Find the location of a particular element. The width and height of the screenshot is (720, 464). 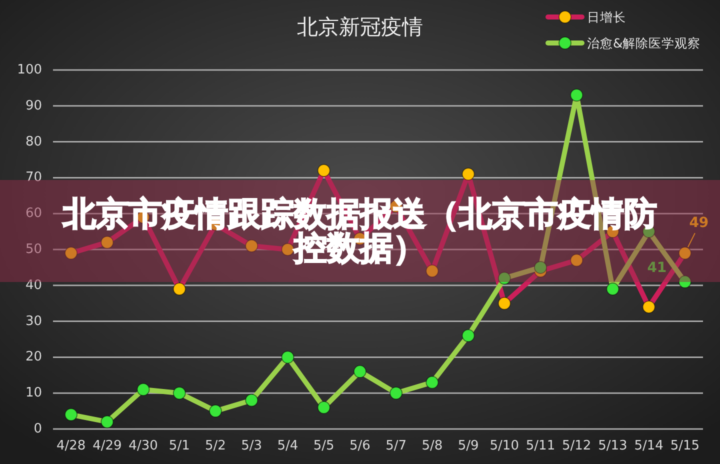

x-tick-label: 4/30 is located at coordinates (143, 446).